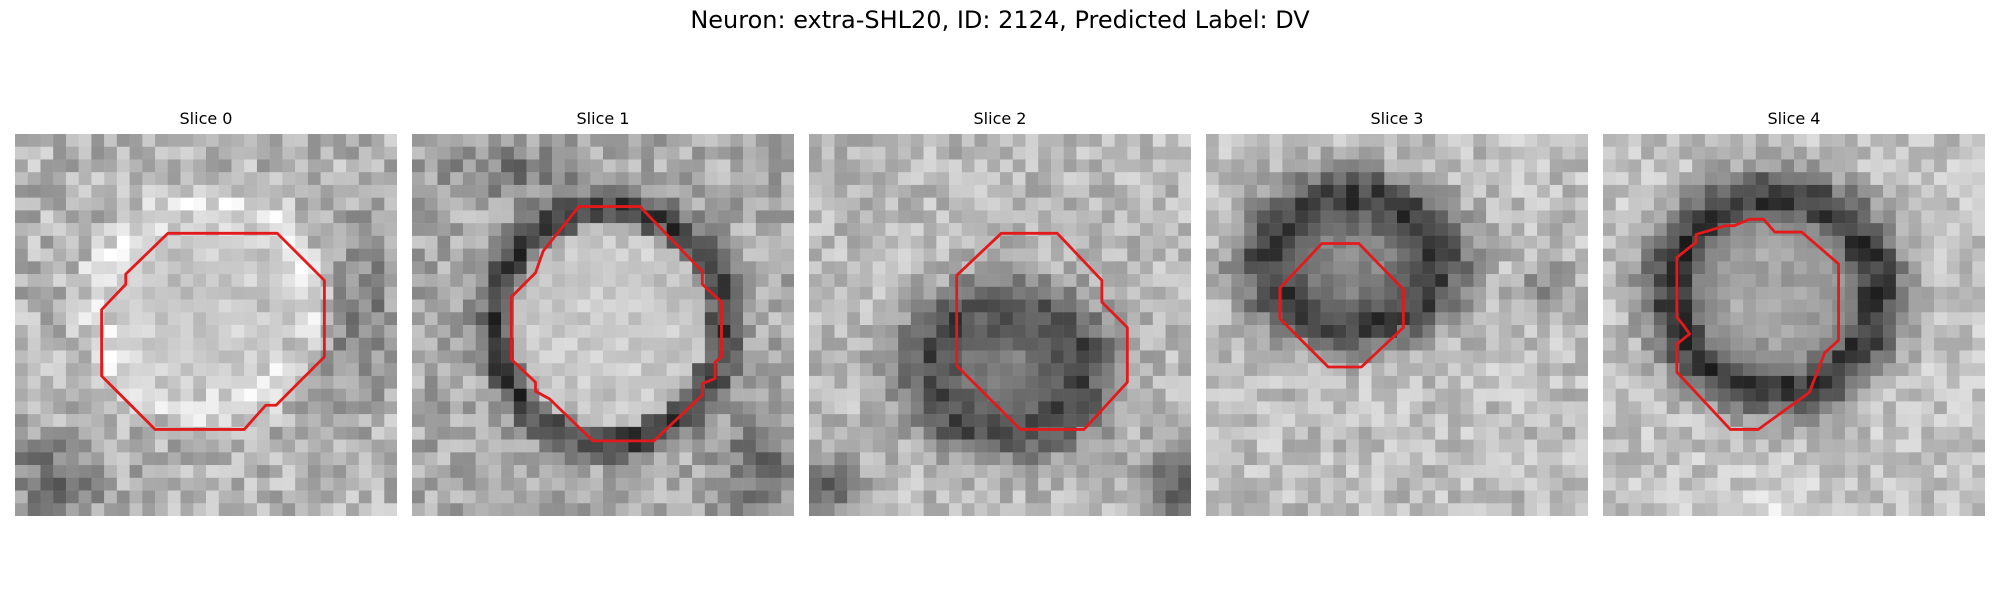  What do you see at coordinates (1397, 118) in the screenshot?
I see `slice-title: Slice 3` at bounding box center [1397, 118].